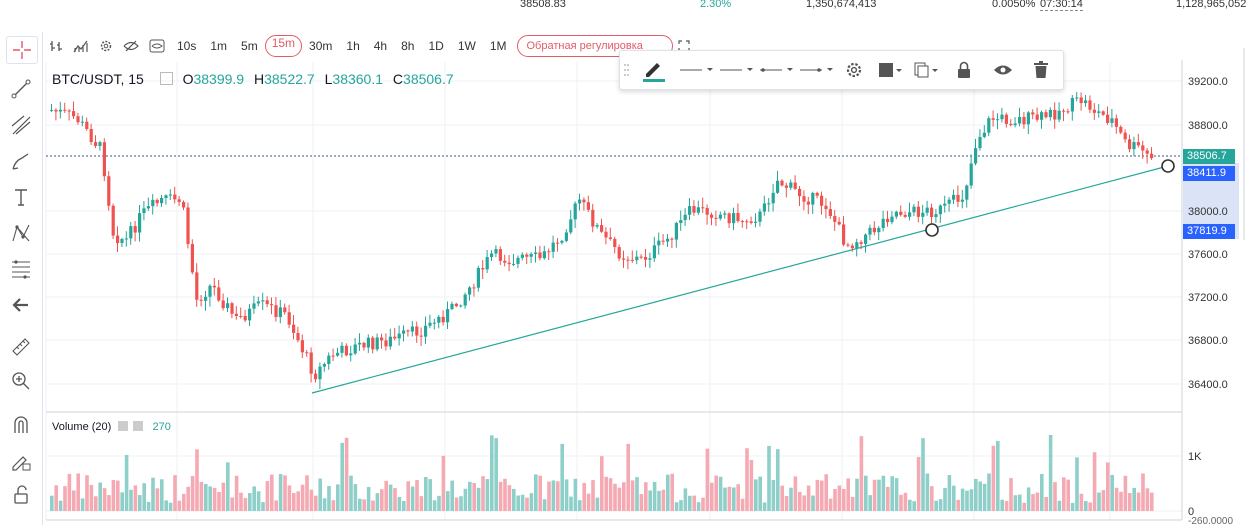  What do you see at coordinates (21, 495) in the screenshot?
I see `unlock-tool` at bounding box center [21, 495].